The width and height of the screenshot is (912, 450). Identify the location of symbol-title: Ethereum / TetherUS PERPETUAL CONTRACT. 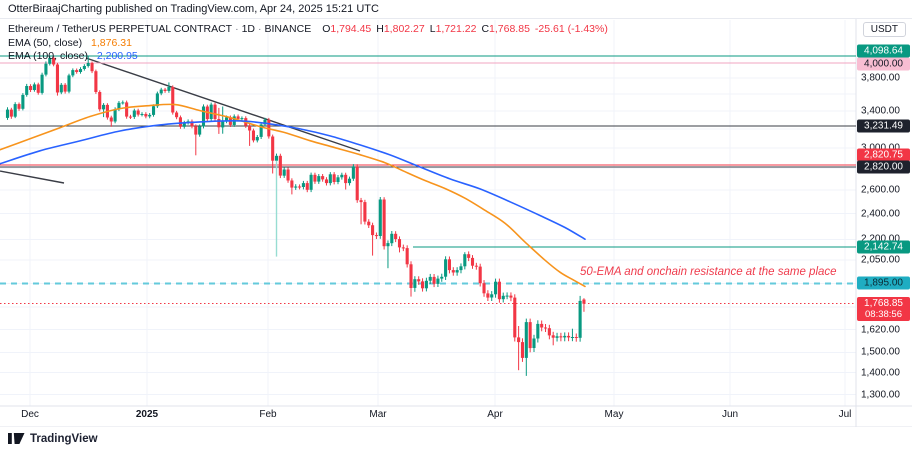
(120, 29).